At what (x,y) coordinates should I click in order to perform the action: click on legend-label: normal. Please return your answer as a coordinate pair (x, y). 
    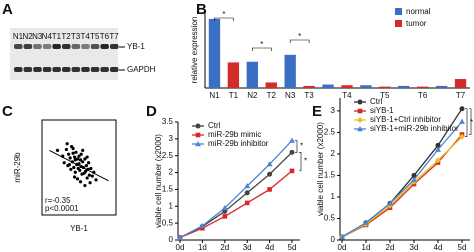
    Looking at the image, I should click on (418, 11).